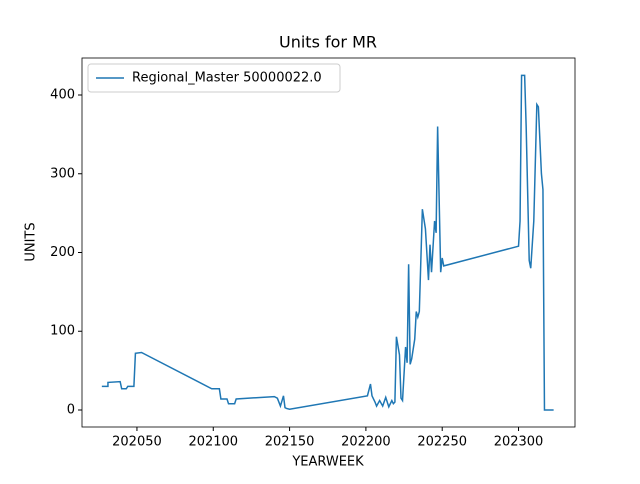 This screenshot has width=640, height=484. I want to click on legend-box, so click(214, 78).